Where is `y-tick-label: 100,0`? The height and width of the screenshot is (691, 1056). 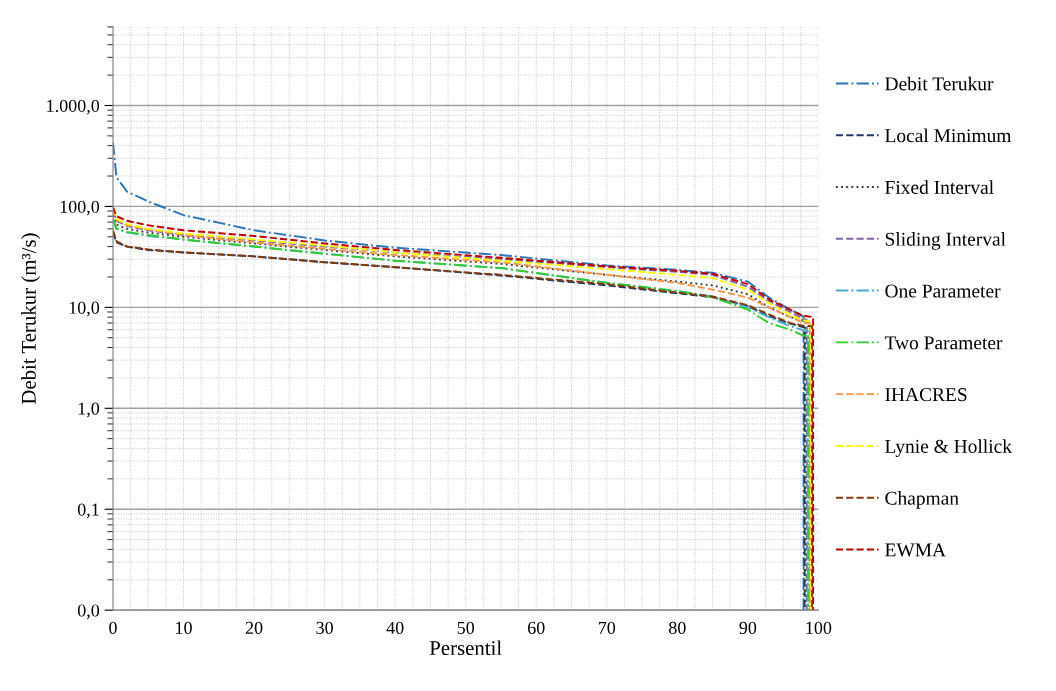
y-tick-label: 100,0 is located at coordinates (80, 208).